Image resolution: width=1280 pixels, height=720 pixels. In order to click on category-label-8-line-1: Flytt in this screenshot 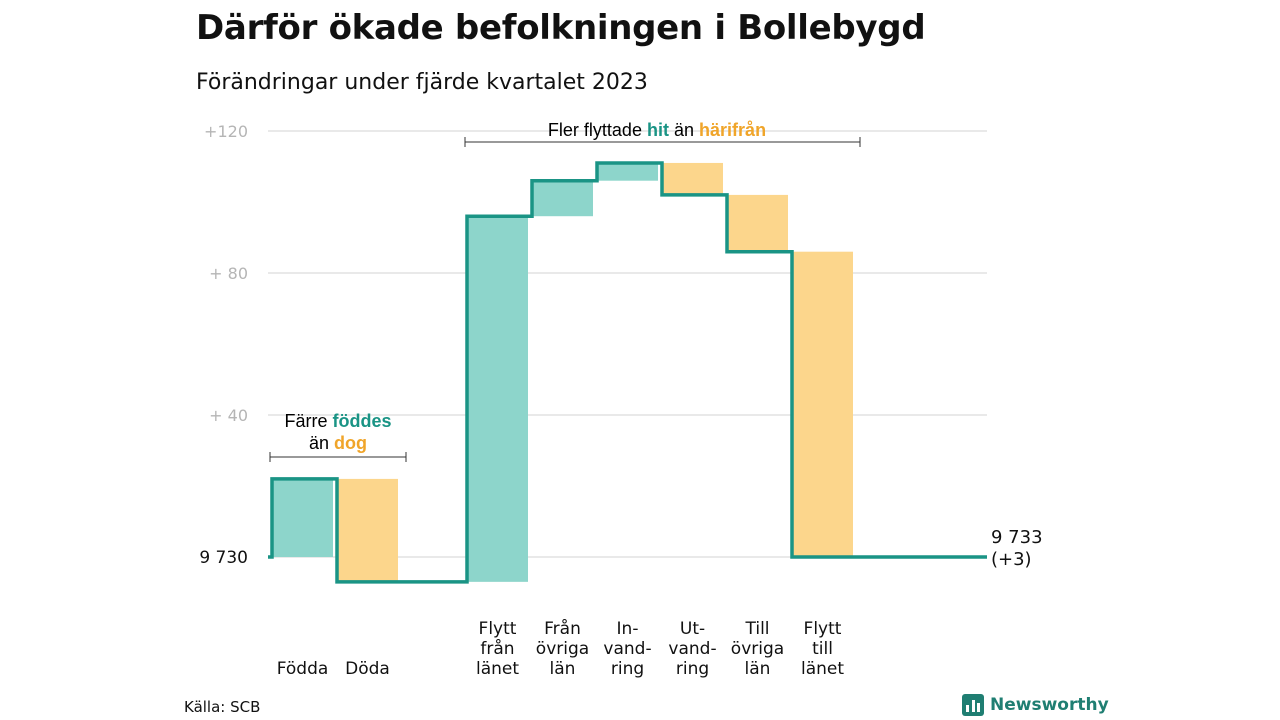, I will do `click(823, 629)`.